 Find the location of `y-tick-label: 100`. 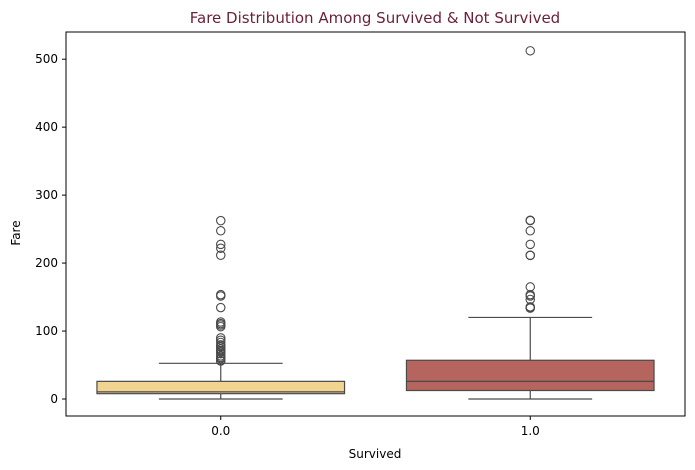

y-tick-label: 100 is located at coordinates (46, 331).